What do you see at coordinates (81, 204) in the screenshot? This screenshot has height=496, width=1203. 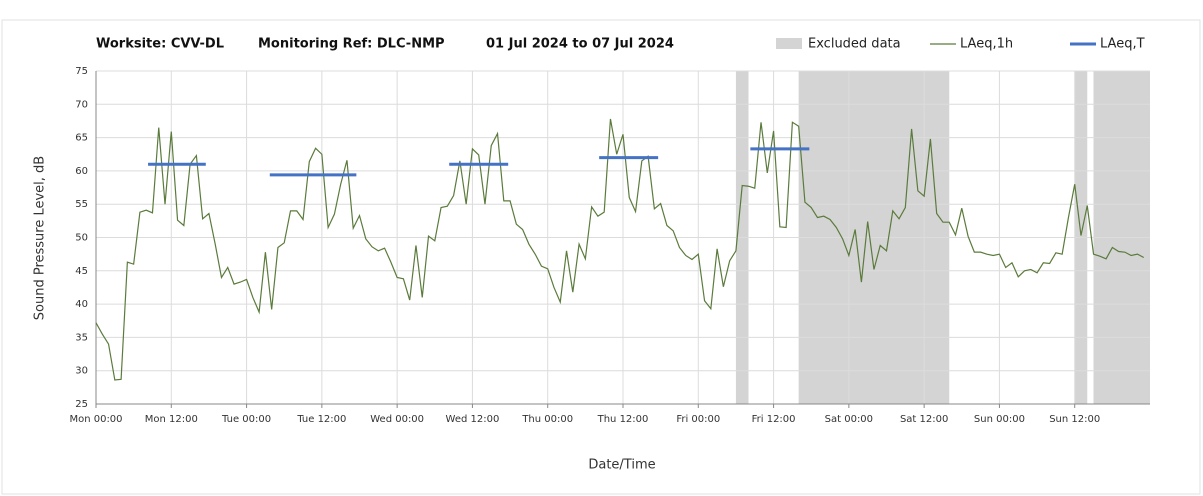 I see `y-tick-label: 55` at bounding box center [81, 204].